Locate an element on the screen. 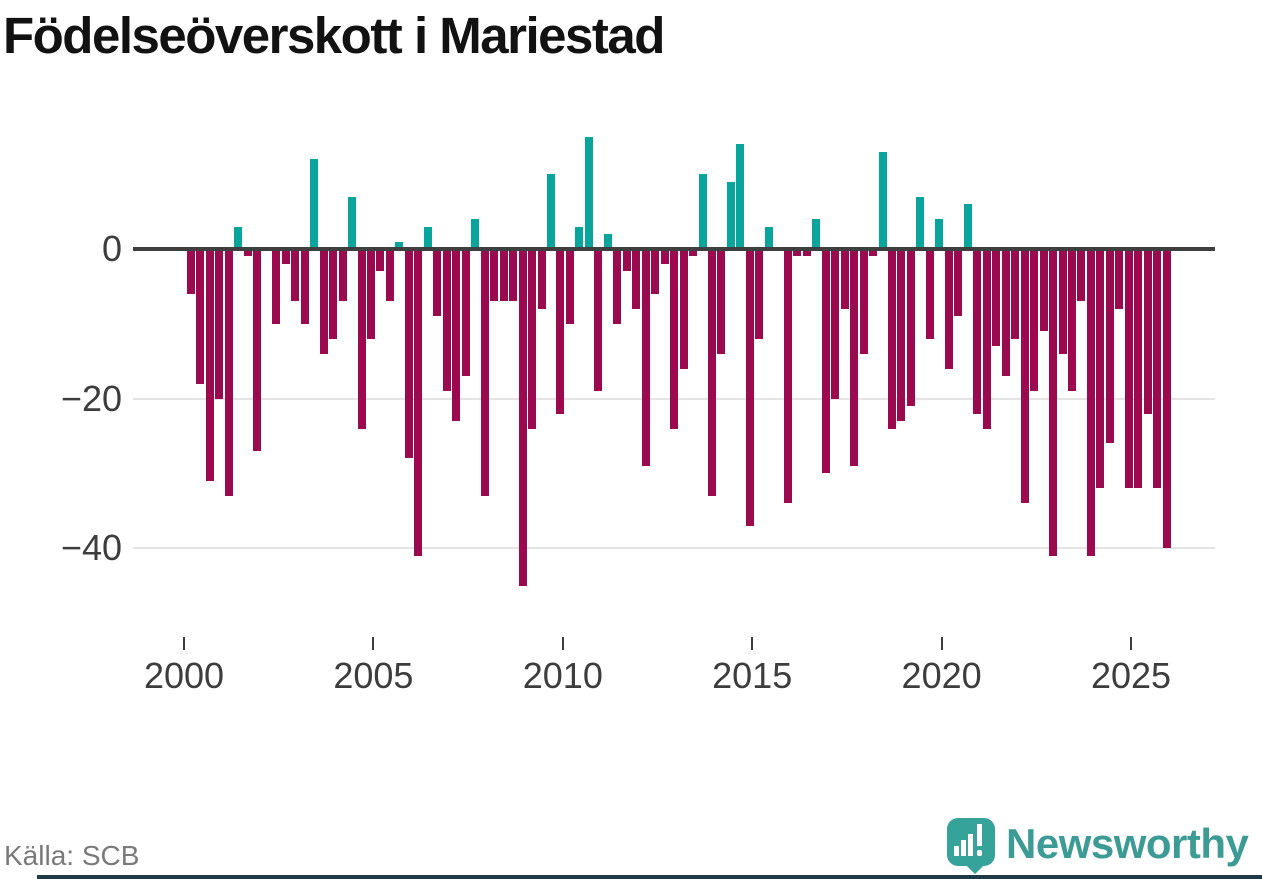 The height and width of the screenshot is (879, 1262). bar-2011-Q2 is located at coordinates (617, 286).